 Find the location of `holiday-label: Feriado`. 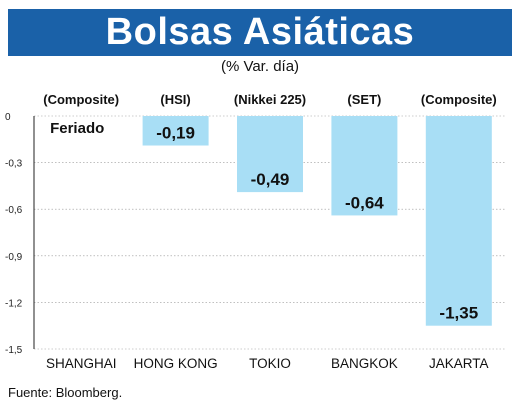

holiday-label: Feriado is located at coordinates (77, 128).